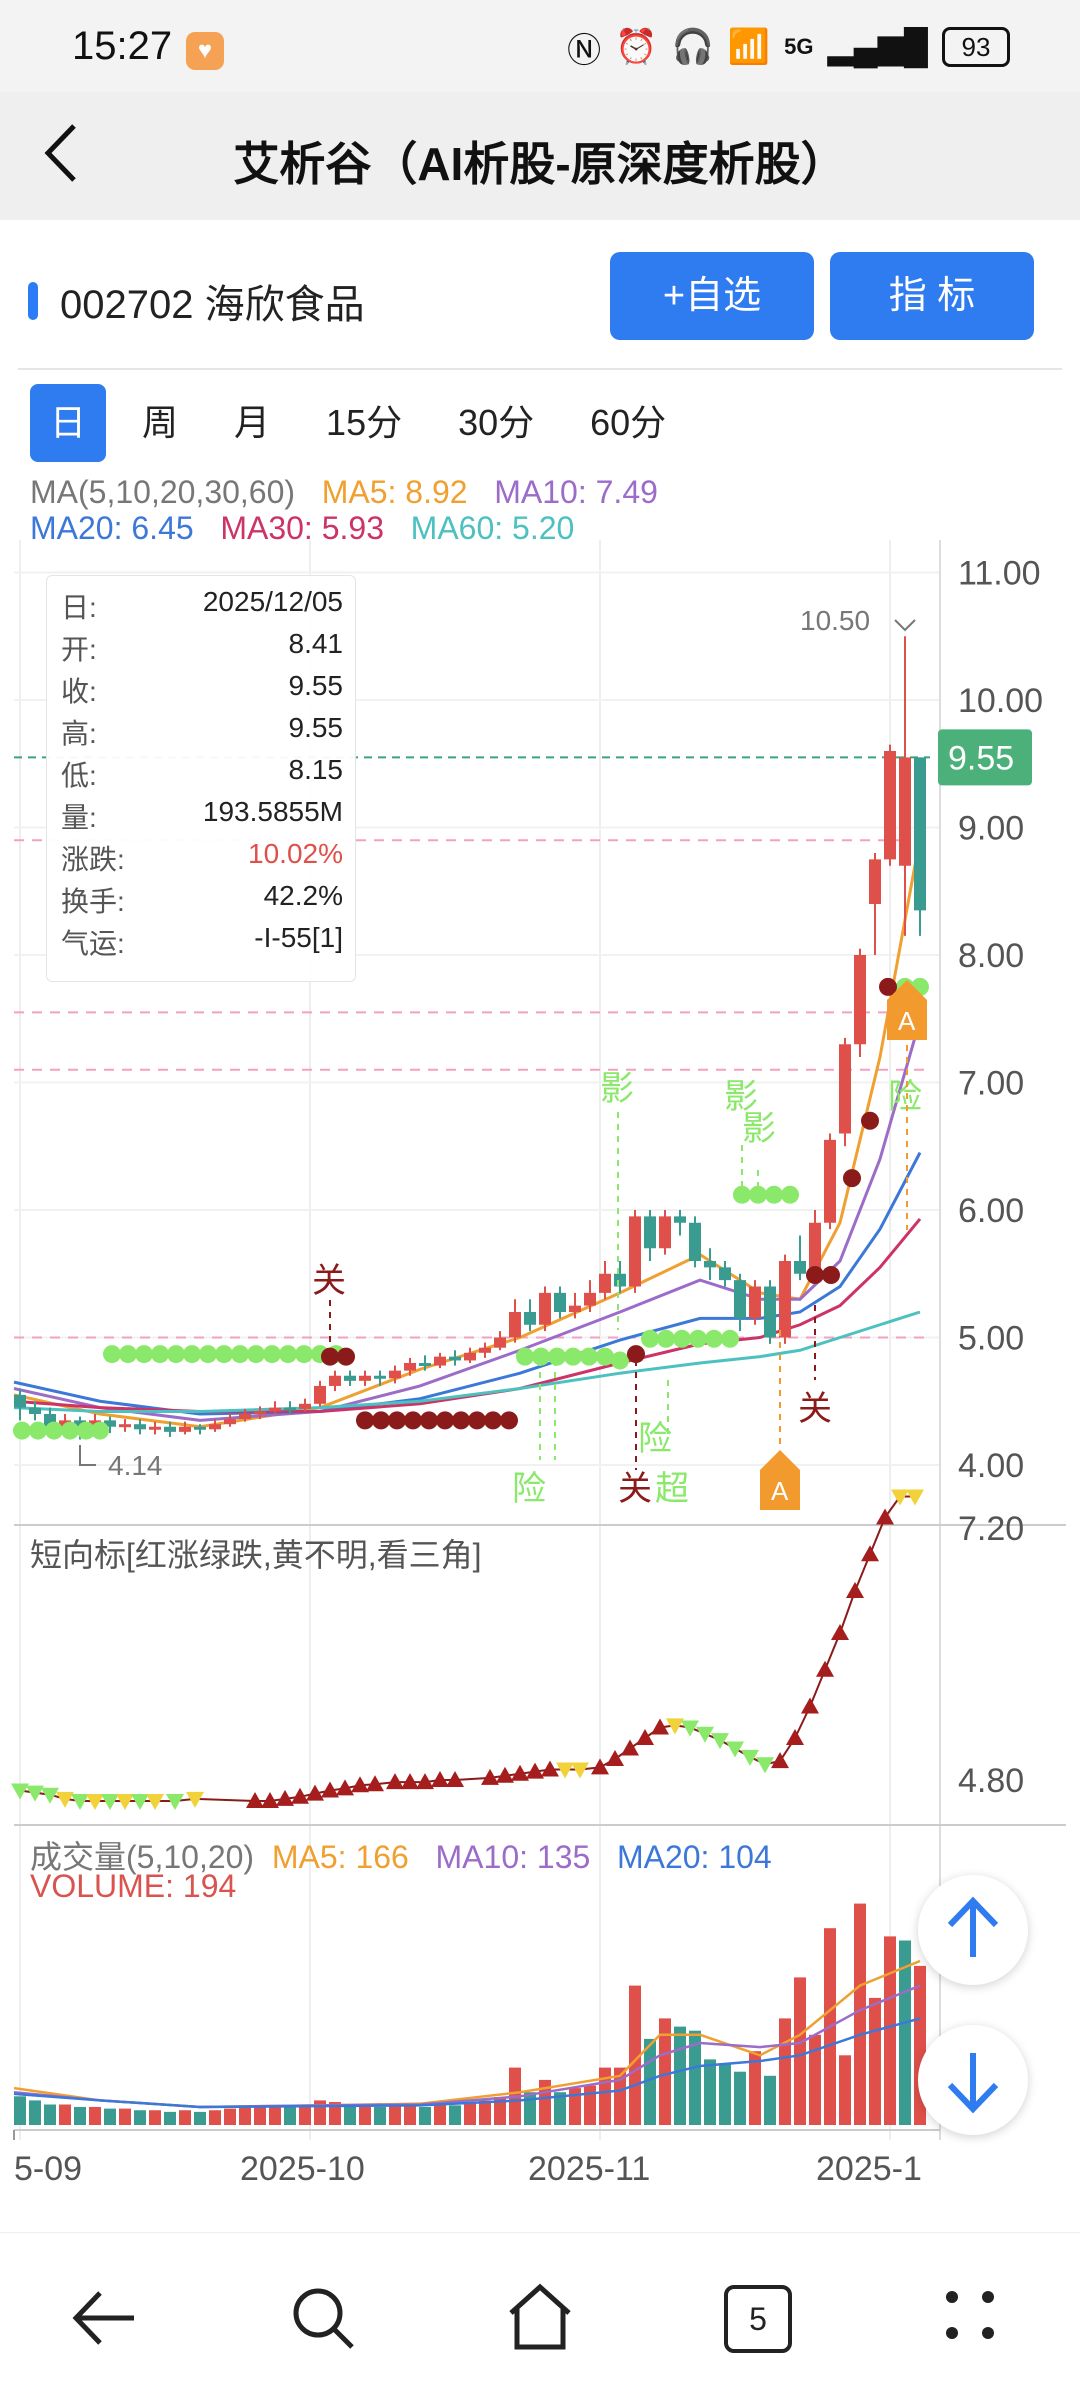  Describe the element at coordinates (160, 422) in the screenshot. I see `tab-week: 周` at that location.